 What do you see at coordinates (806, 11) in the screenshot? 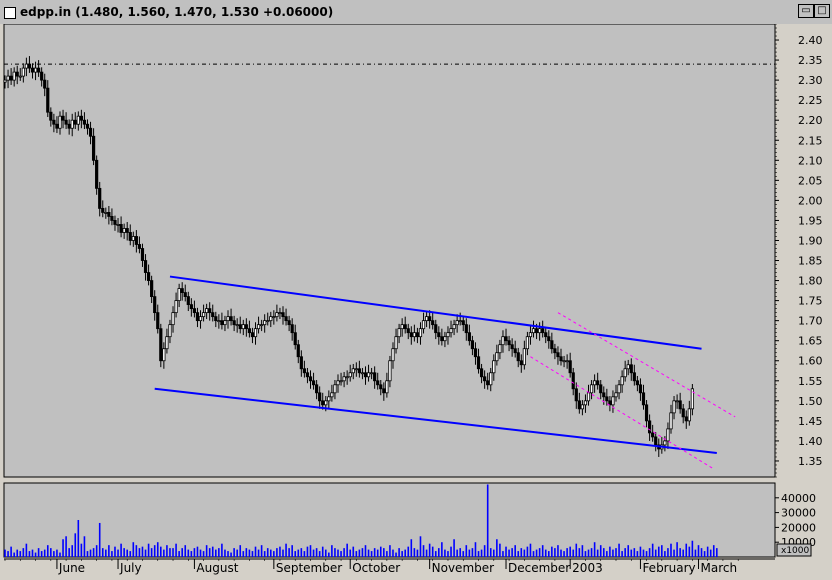
I see `minimize-button: ▭` at bounding box center [806, 11].